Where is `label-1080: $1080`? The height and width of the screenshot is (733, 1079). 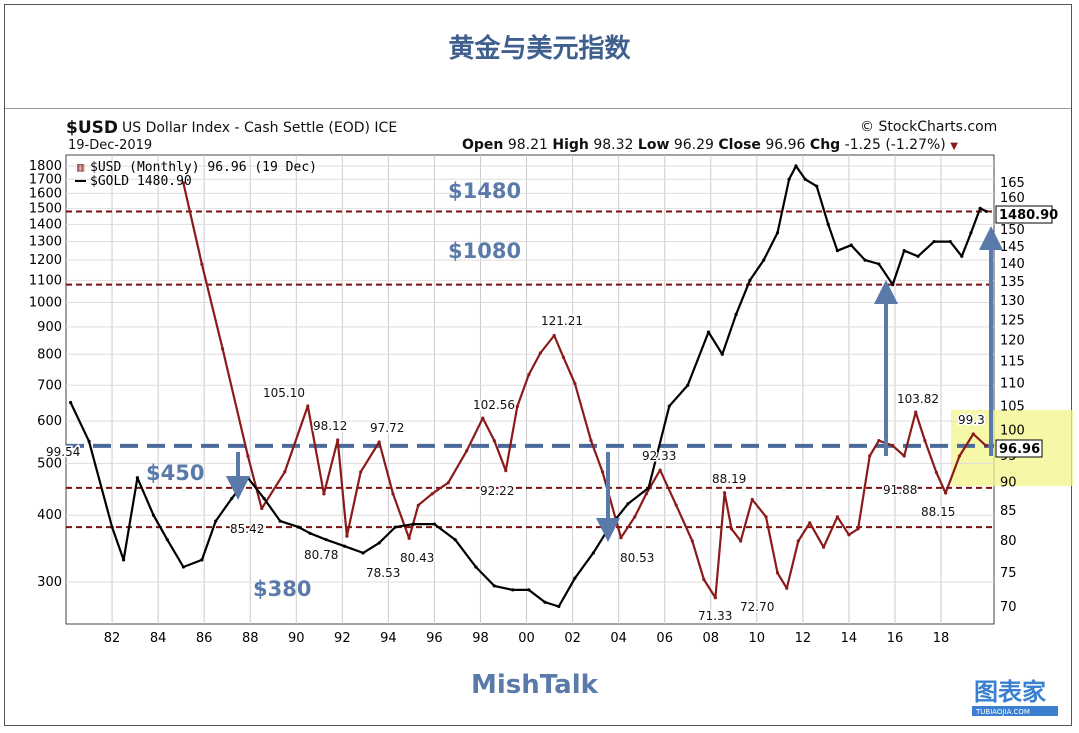 label-1080: $1080 is located at coordinates (484, 251).